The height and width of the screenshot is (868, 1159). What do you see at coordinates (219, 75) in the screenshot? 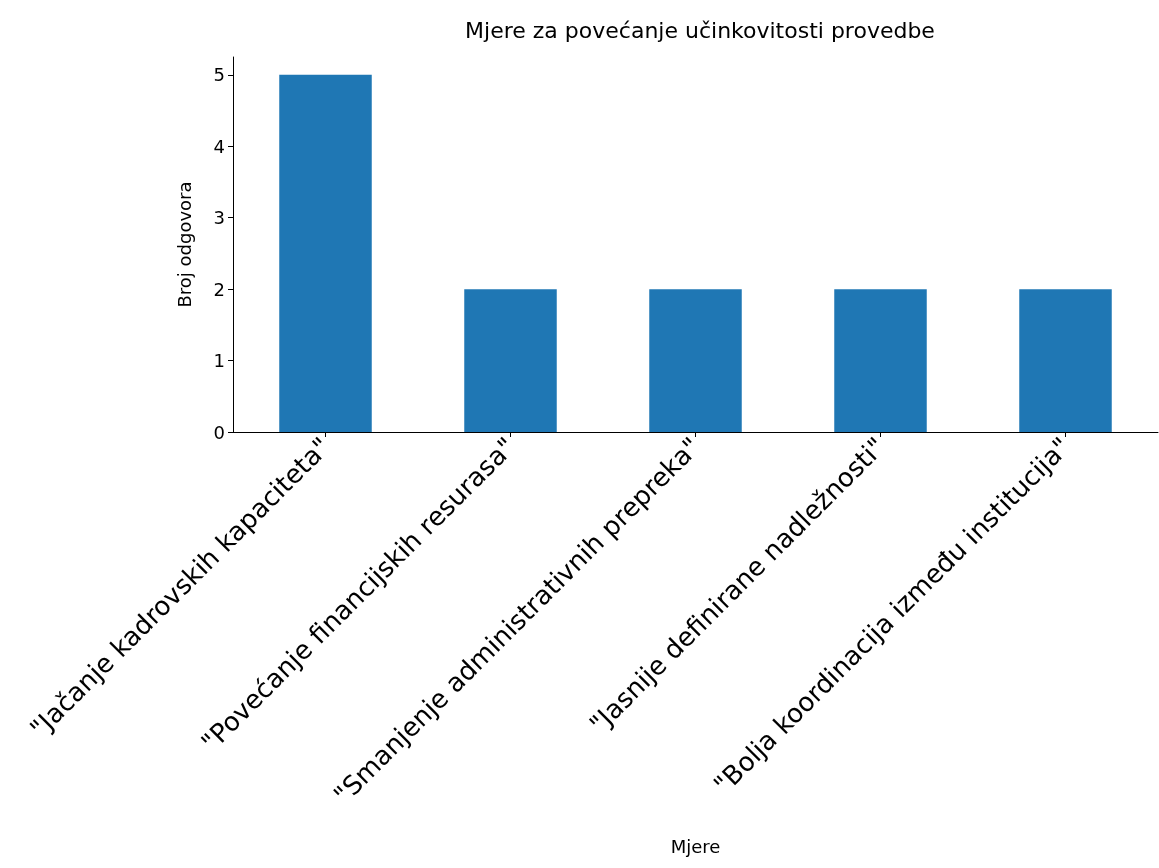
I see `y-tick-label: 5` at bounding box center [219, 75].